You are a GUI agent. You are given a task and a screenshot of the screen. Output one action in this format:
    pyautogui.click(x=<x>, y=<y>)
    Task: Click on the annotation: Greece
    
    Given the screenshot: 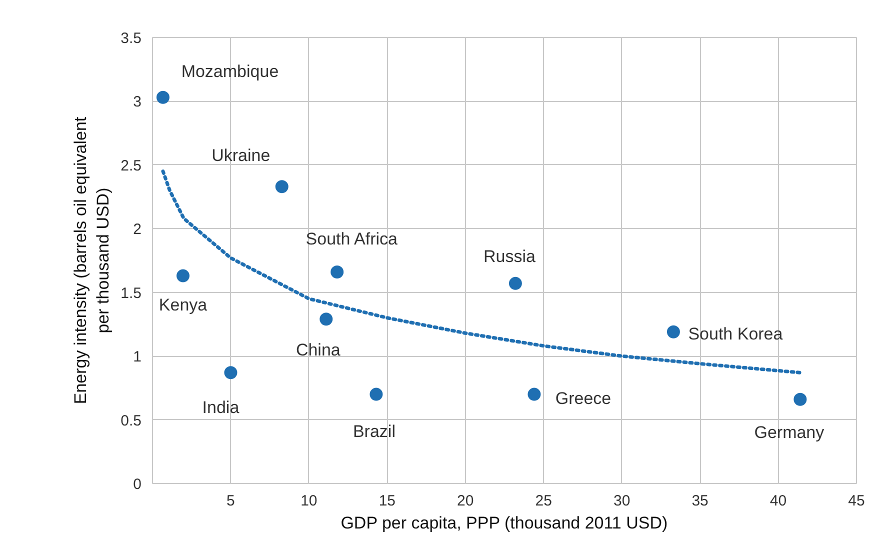 What is the action you would take?
    pyautogui.click(x=583, y=398)
    